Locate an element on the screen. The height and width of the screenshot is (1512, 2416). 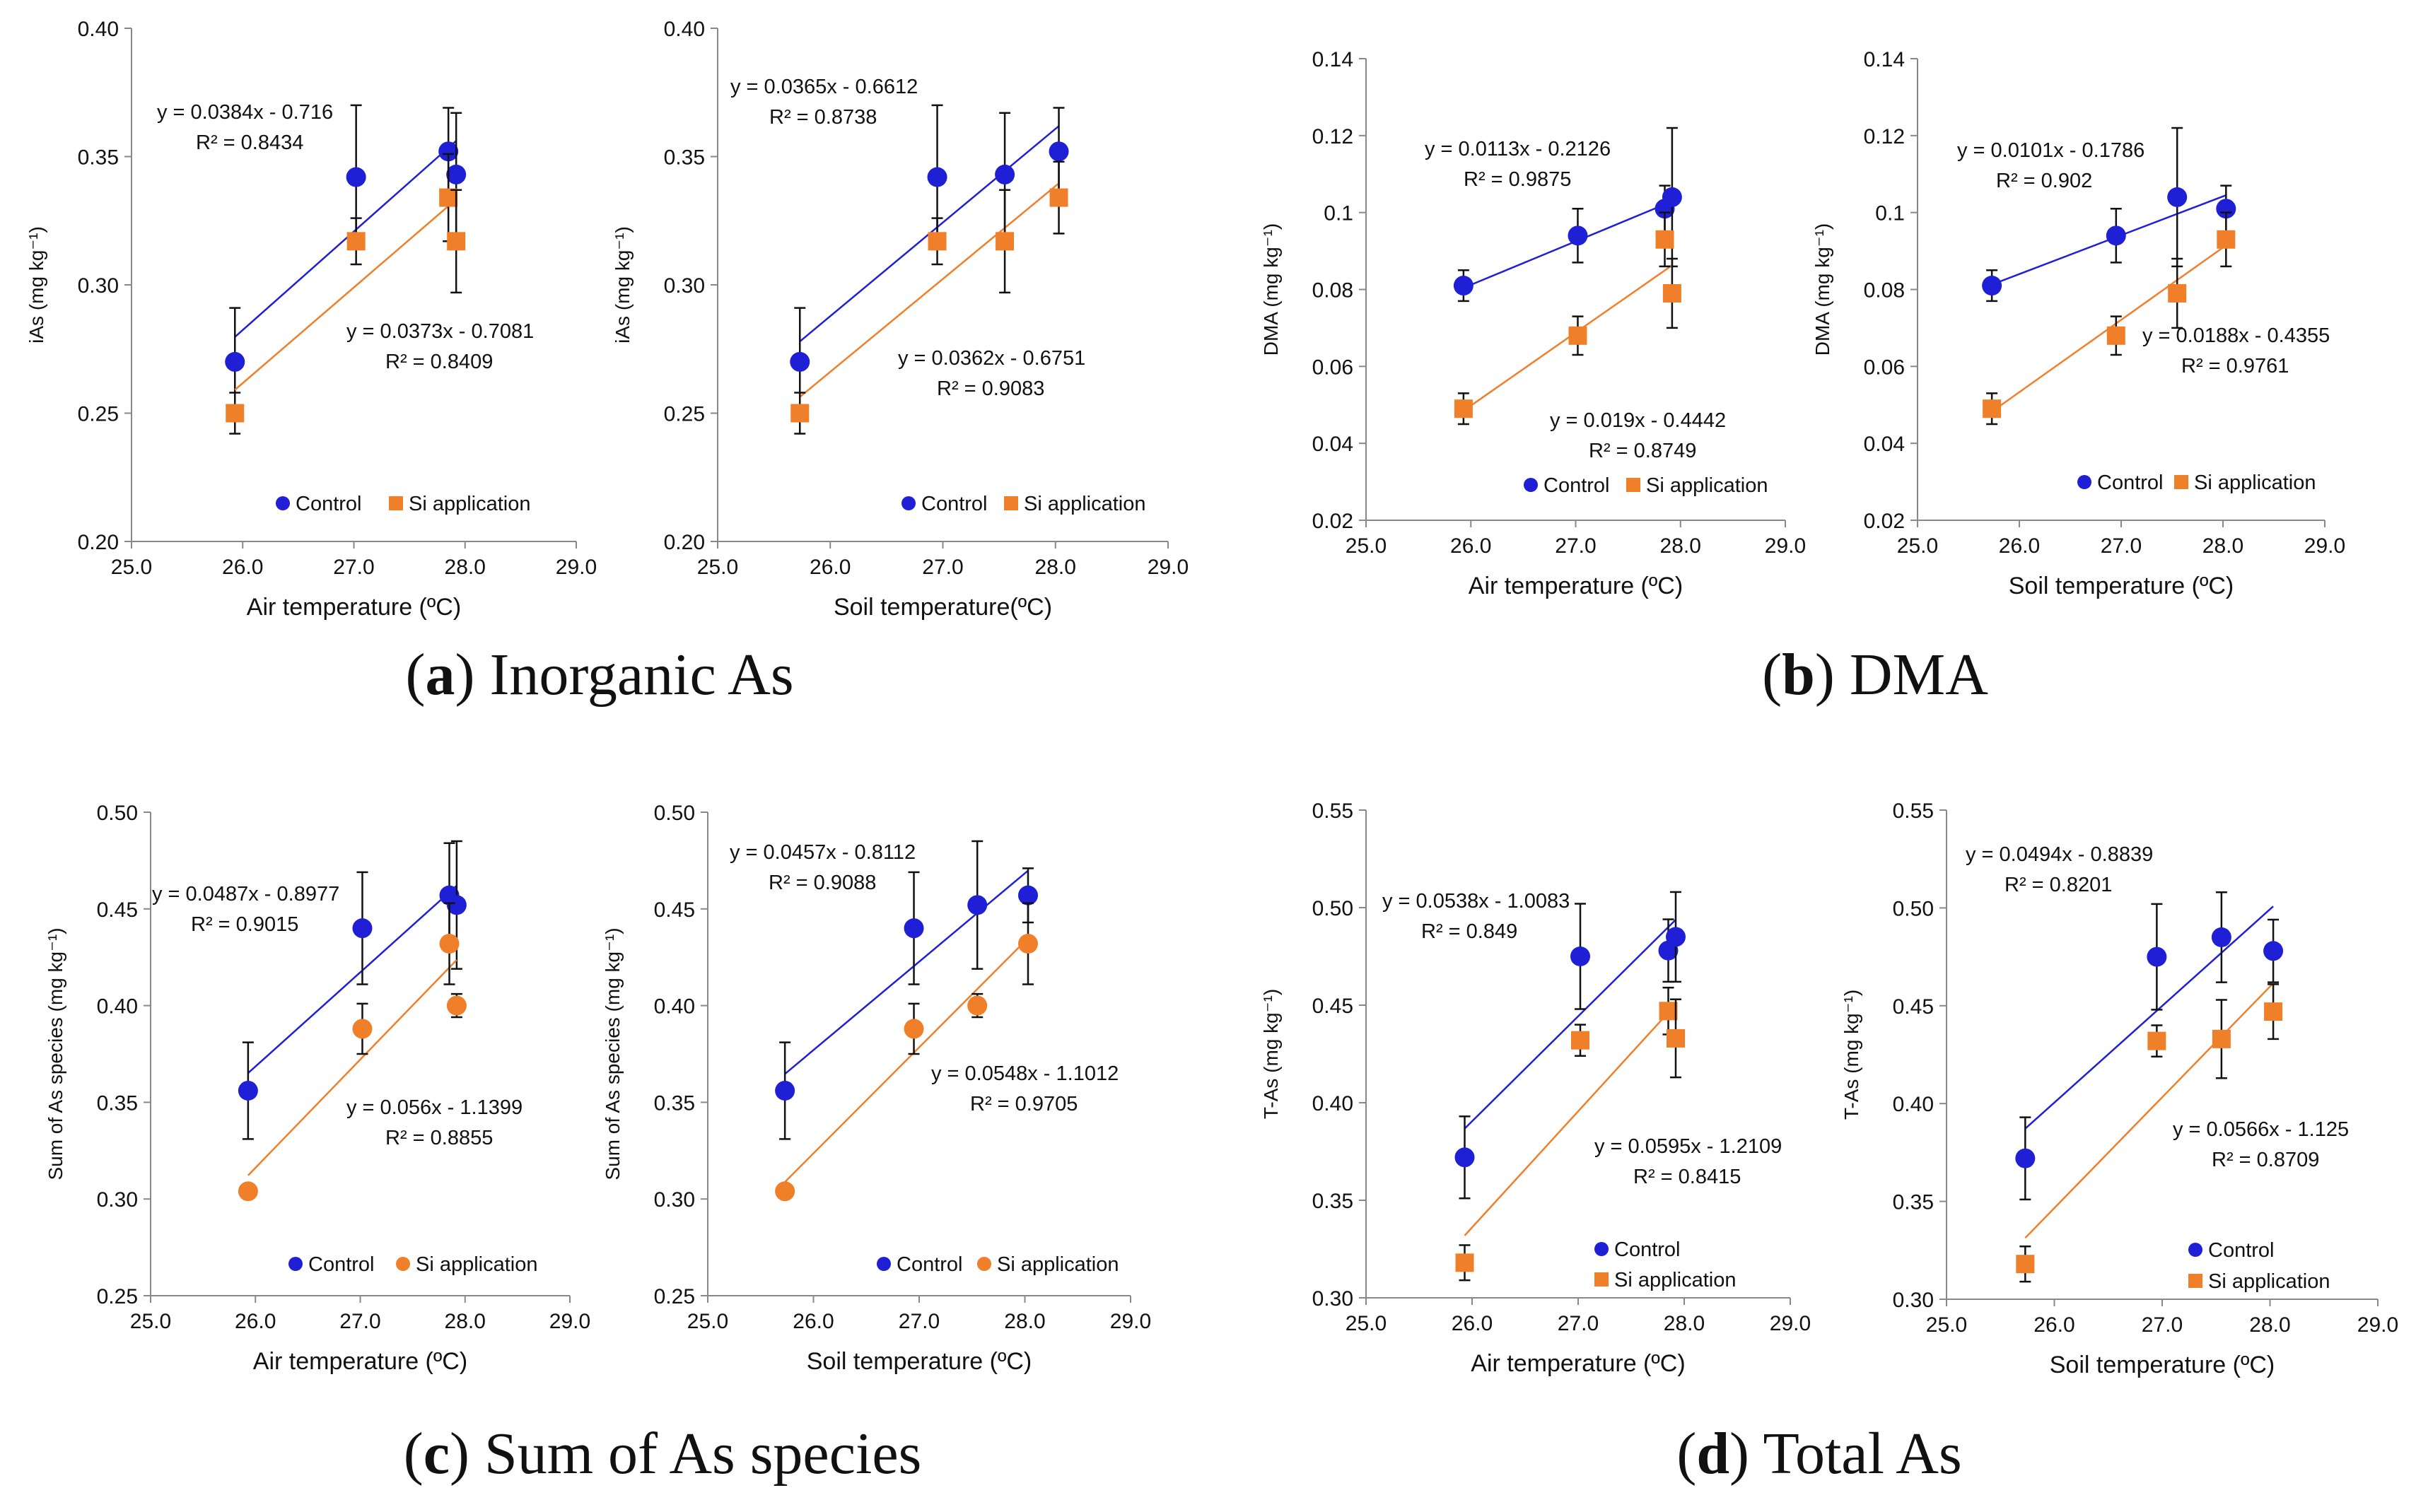
r-squared: R² = 0.8434 is located at coordinates (249, 142).